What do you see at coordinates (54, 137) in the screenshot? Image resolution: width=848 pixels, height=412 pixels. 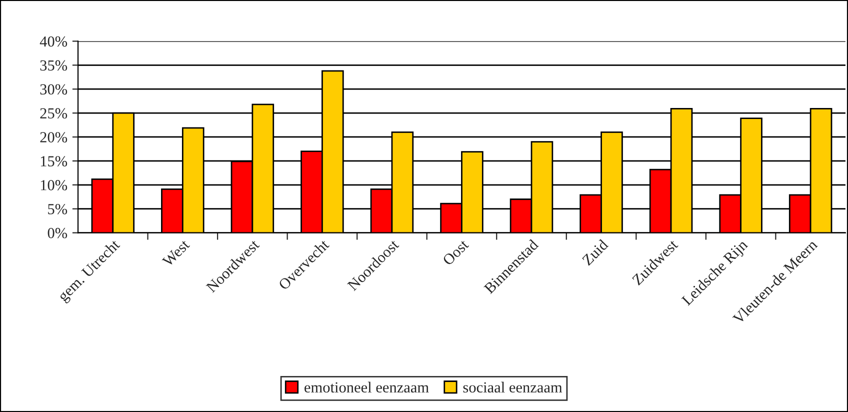 I see `y-tick-label: 20%` at bounding box center [54, 137].